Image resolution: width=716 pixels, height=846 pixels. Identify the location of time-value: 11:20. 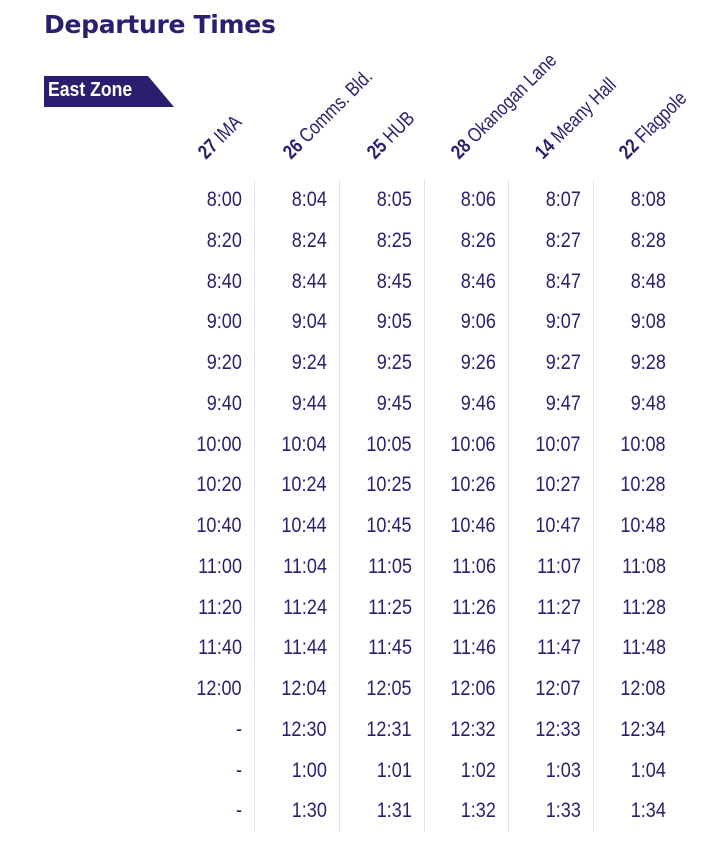
(220, 607).